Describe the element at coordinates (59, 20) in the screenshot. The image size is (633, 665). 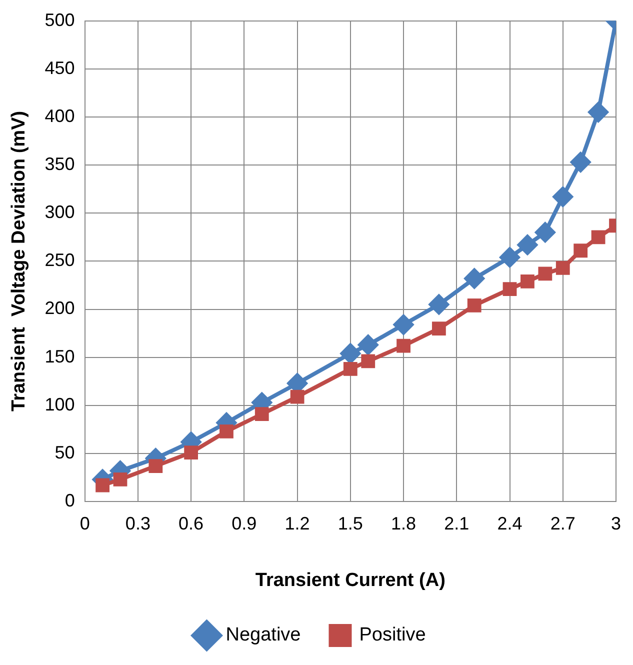
I see `y-tick-label: 500` at that location.